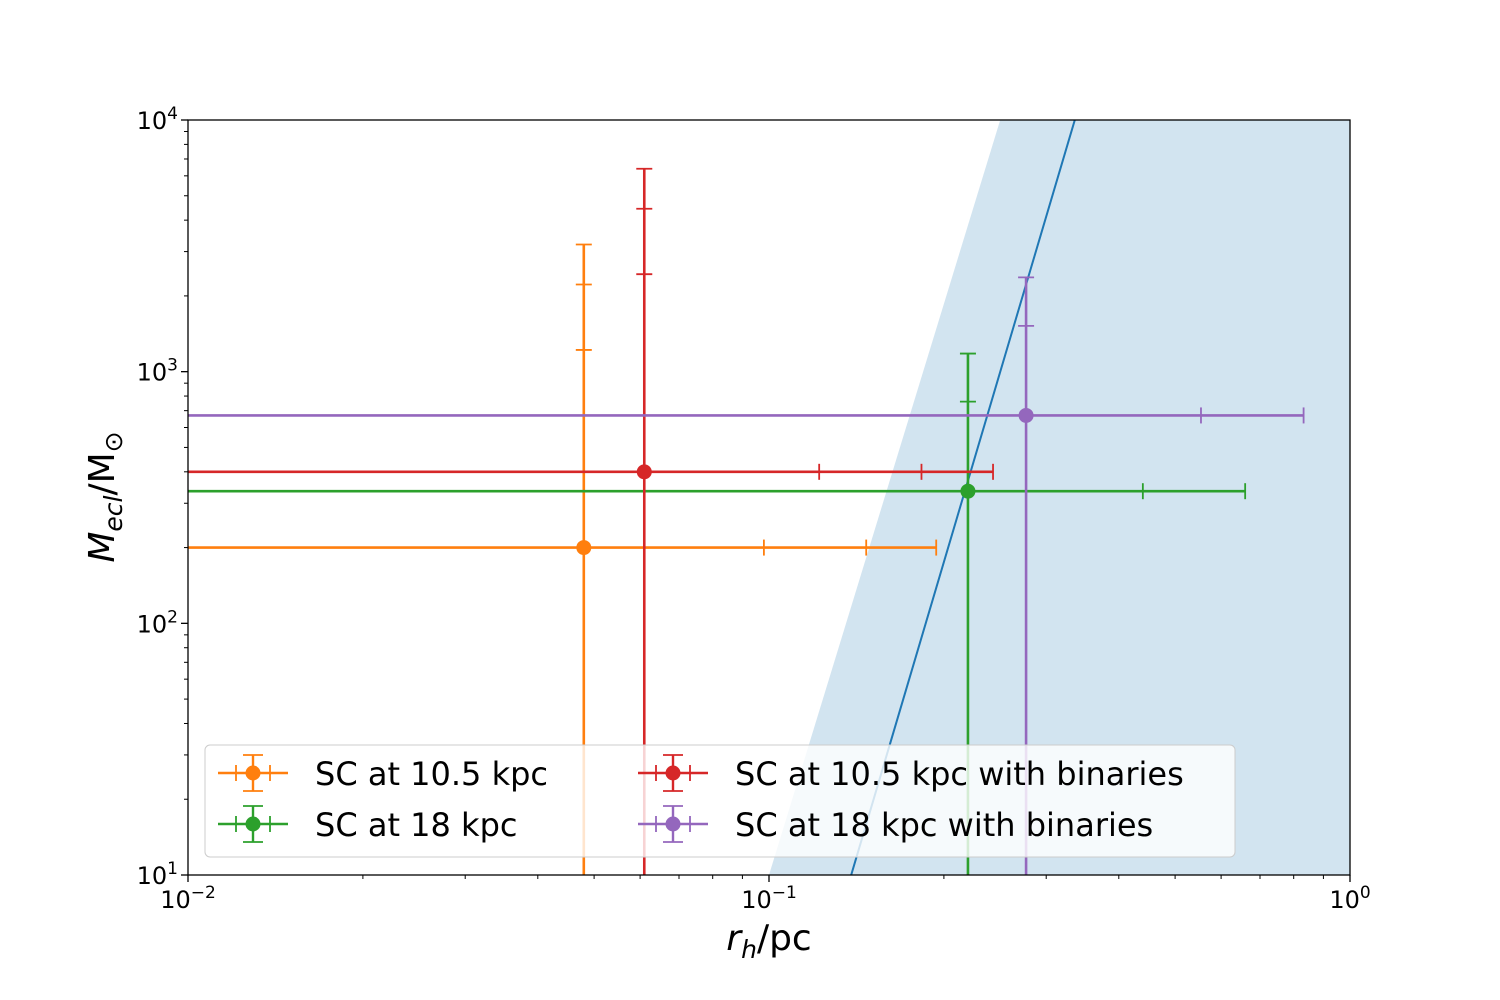 Image resolution: width=1500 pixels, height=1000 pixels. What do you see at coordinates (157, 874) in the screenshot?
I see `y-tick-label: 101` at bounding box center [157, 874].